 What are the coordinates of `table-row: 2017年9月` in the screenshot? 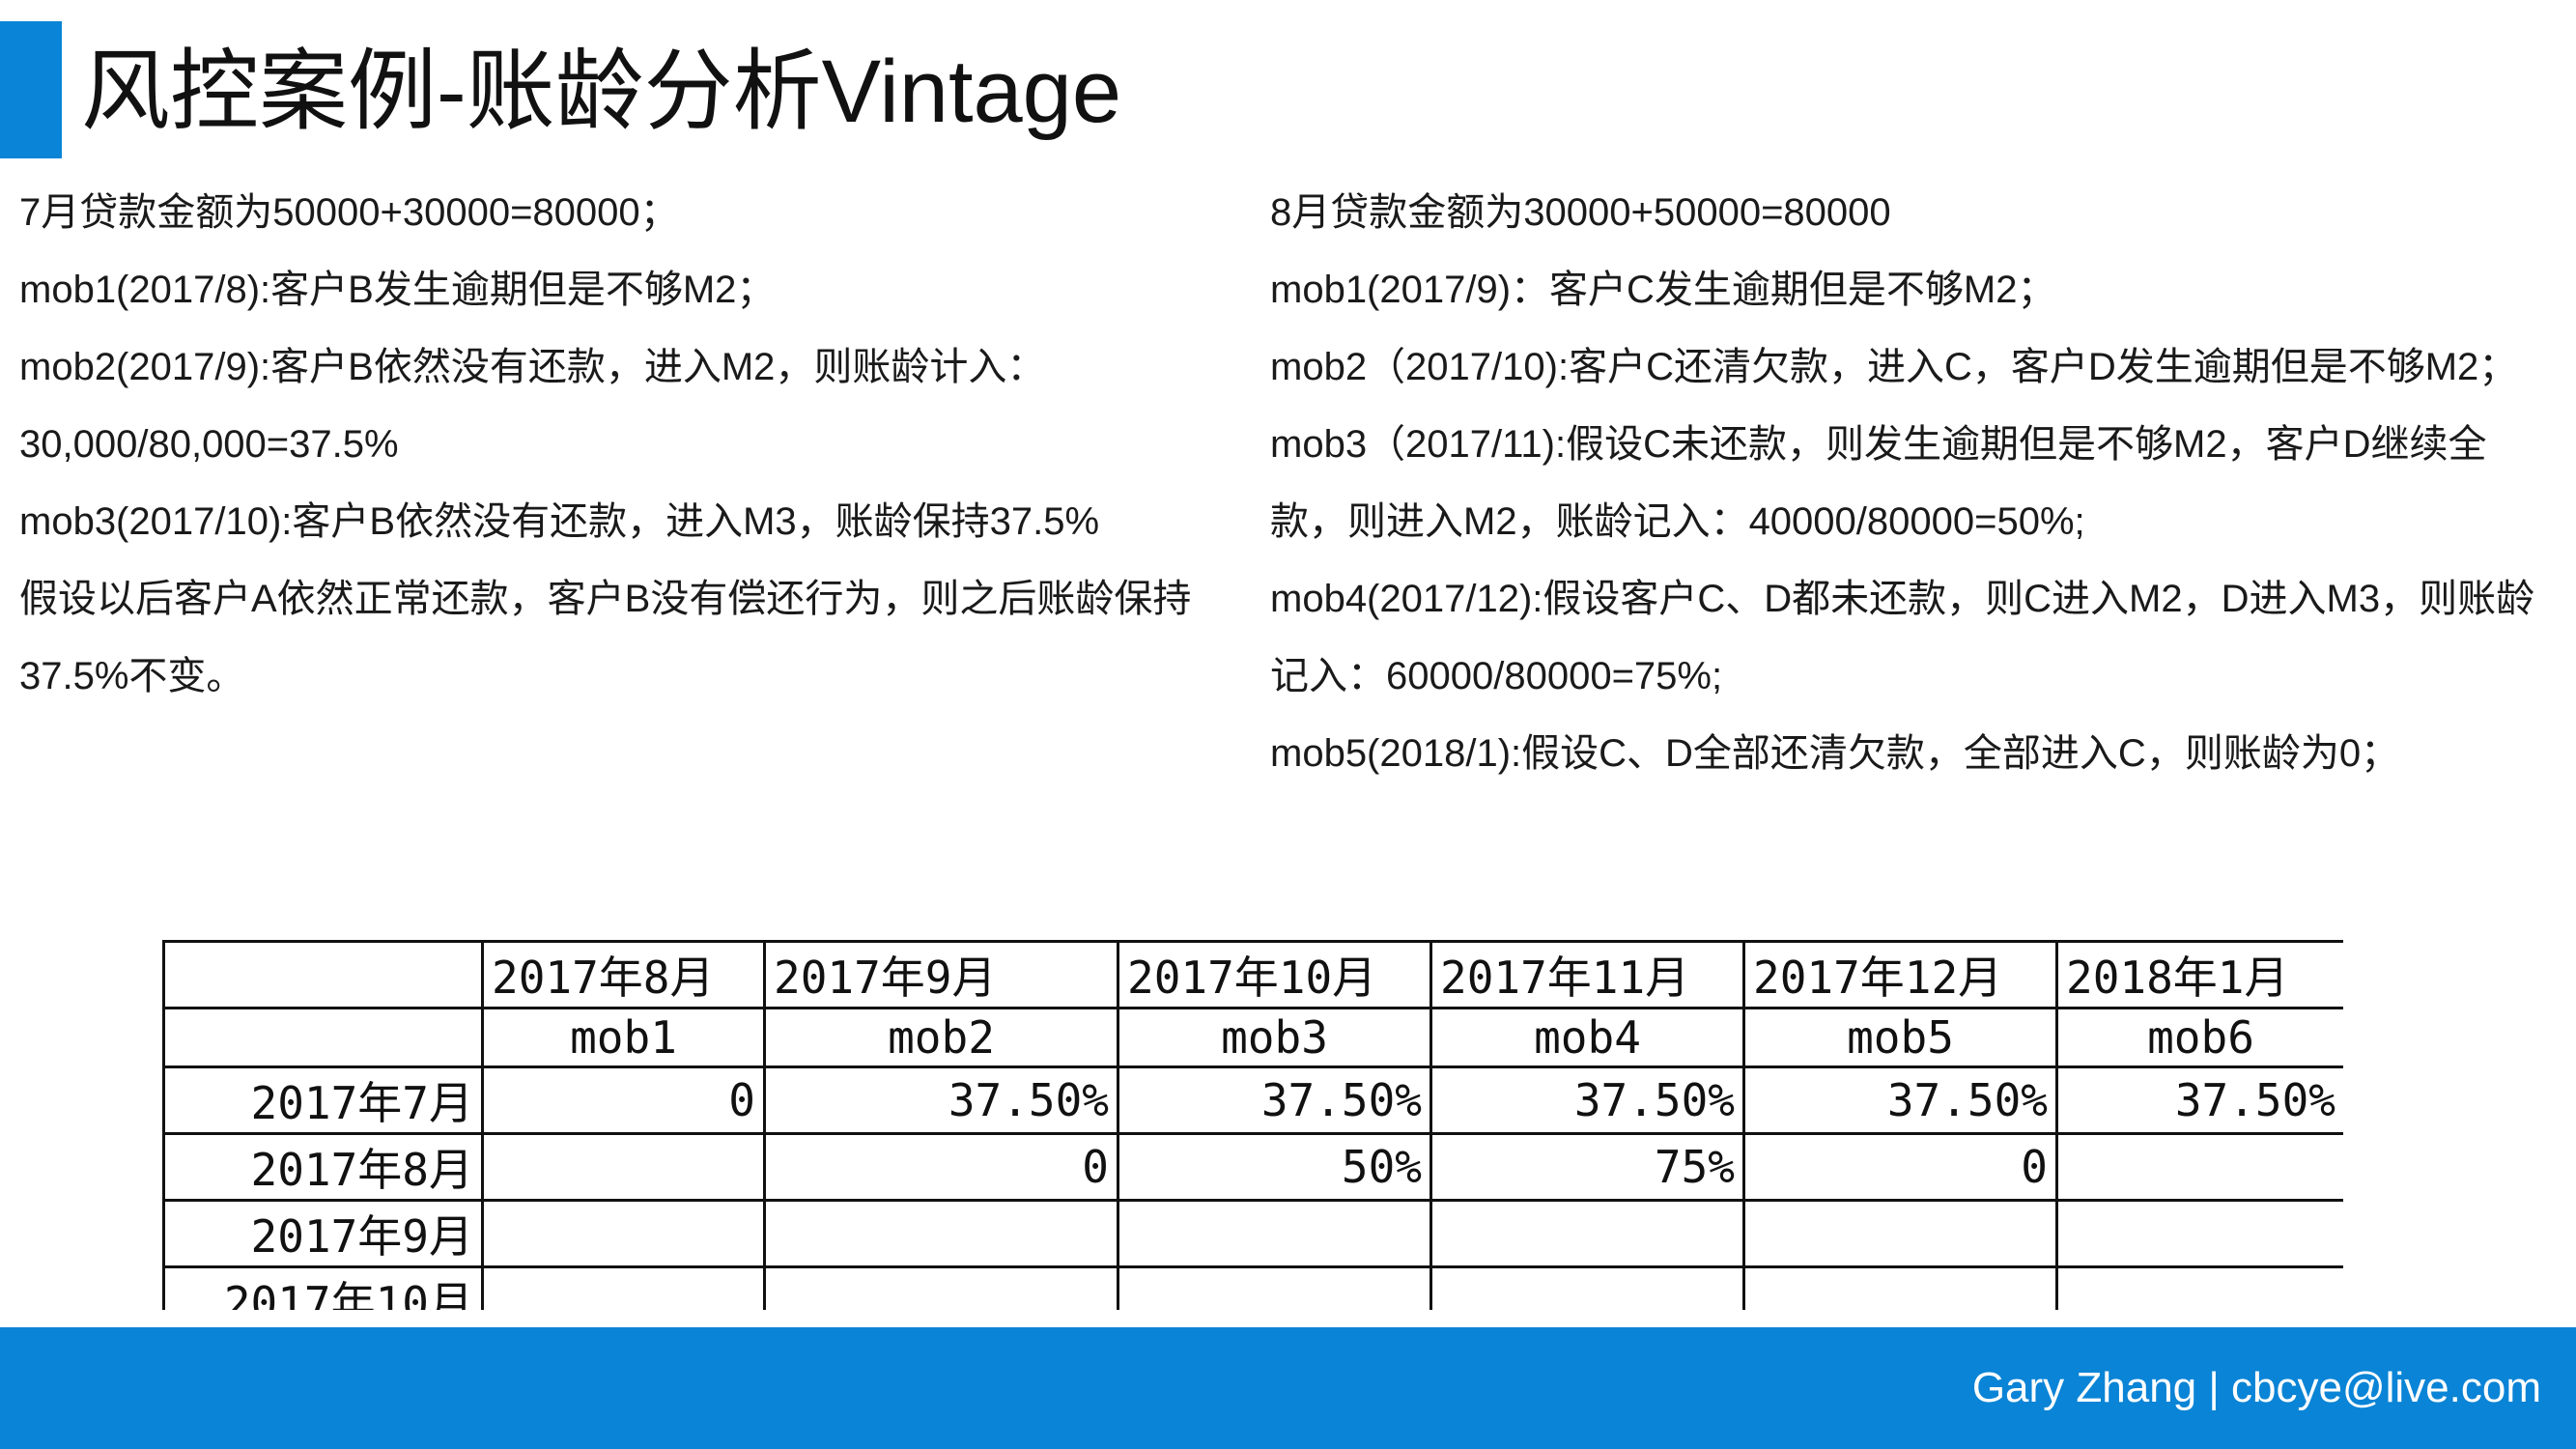 It's located at (1252, 1233).